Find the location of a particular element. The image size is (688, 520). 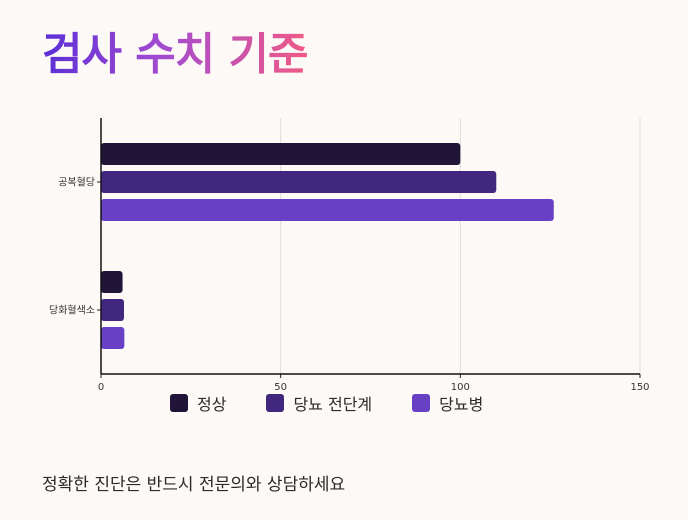

page-title: 검사 수치 기준 is located at coordinates (175, 50).